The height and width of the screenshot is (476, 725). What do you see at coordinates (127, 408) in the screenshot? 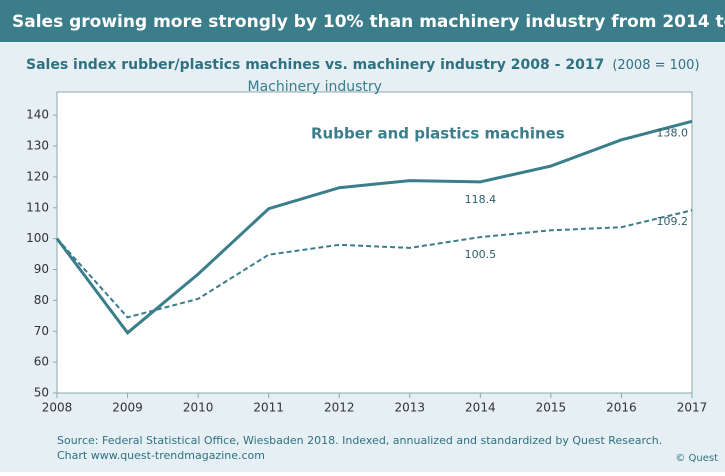
I see `x-tick-label: 2009` at bounding box center [127, 408].